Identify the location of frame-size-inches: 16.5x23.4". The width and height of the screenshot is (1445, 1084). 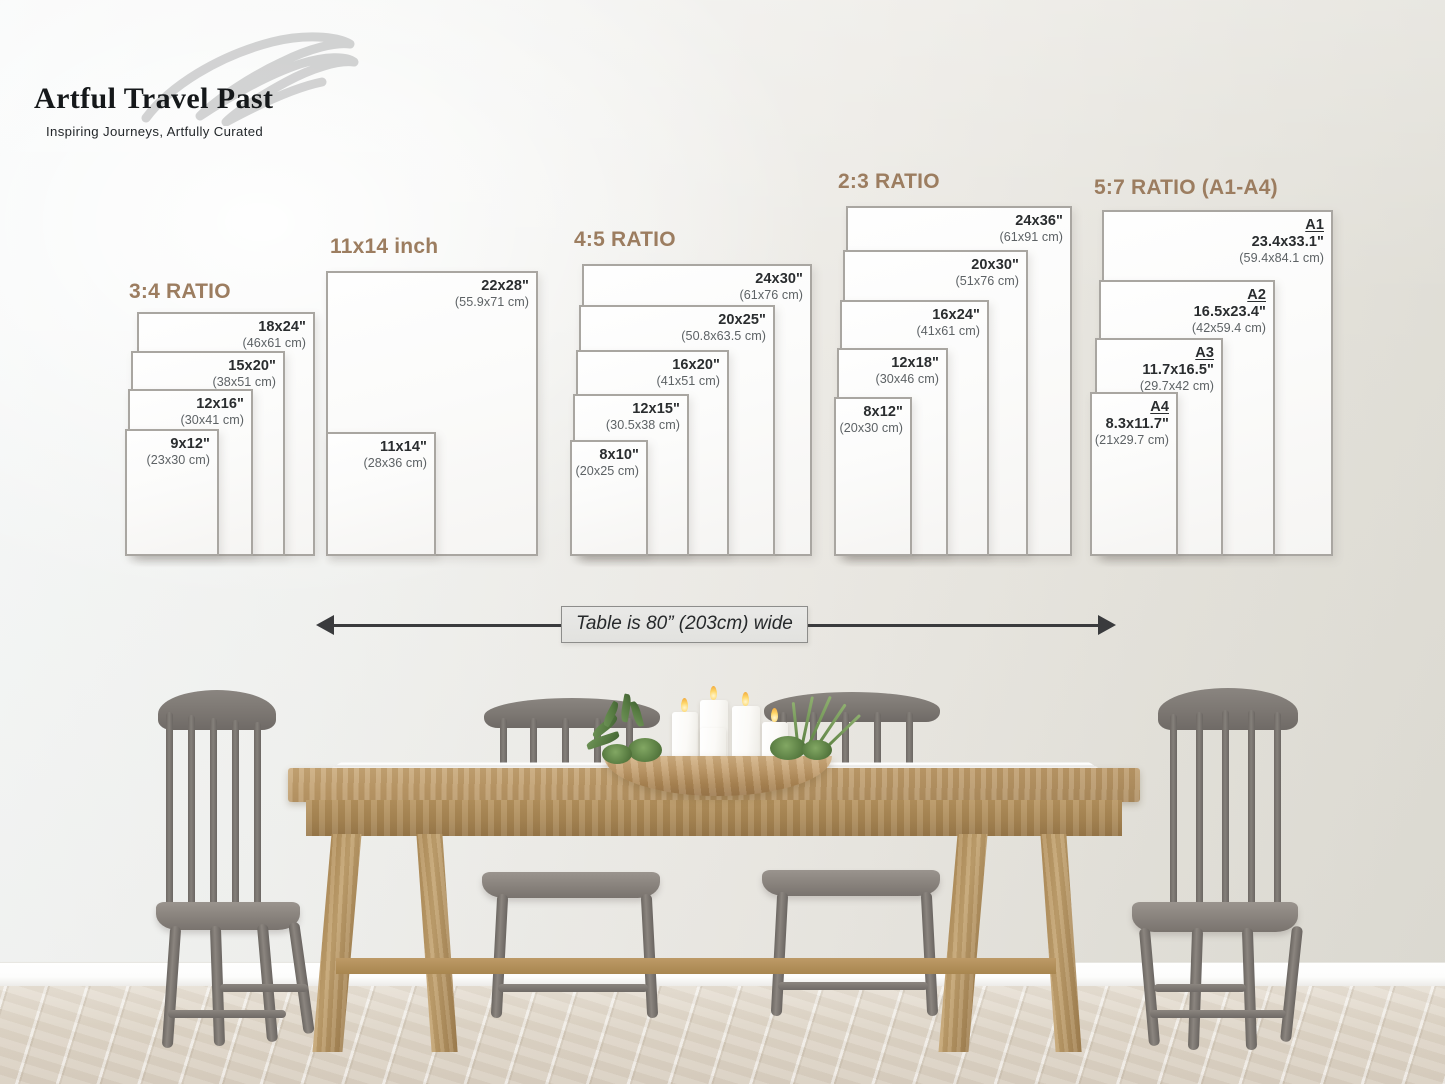
(1229, 312).